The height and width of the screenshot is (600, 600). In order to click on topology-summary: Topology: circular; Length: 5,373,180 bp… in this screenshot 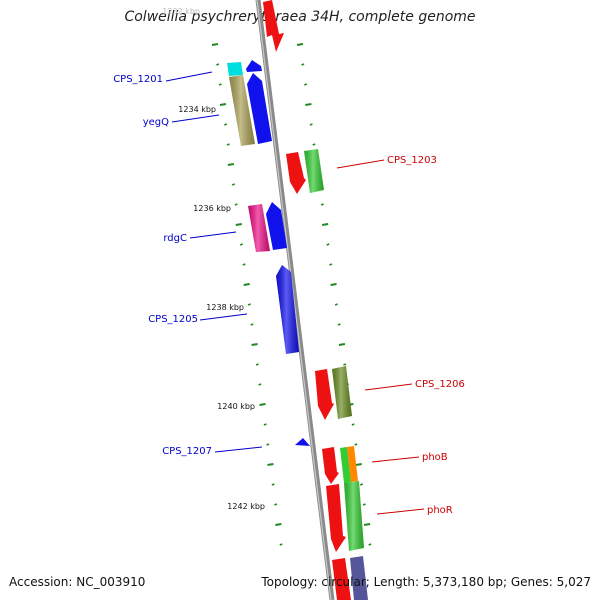, I will do `click(426, 582)`.